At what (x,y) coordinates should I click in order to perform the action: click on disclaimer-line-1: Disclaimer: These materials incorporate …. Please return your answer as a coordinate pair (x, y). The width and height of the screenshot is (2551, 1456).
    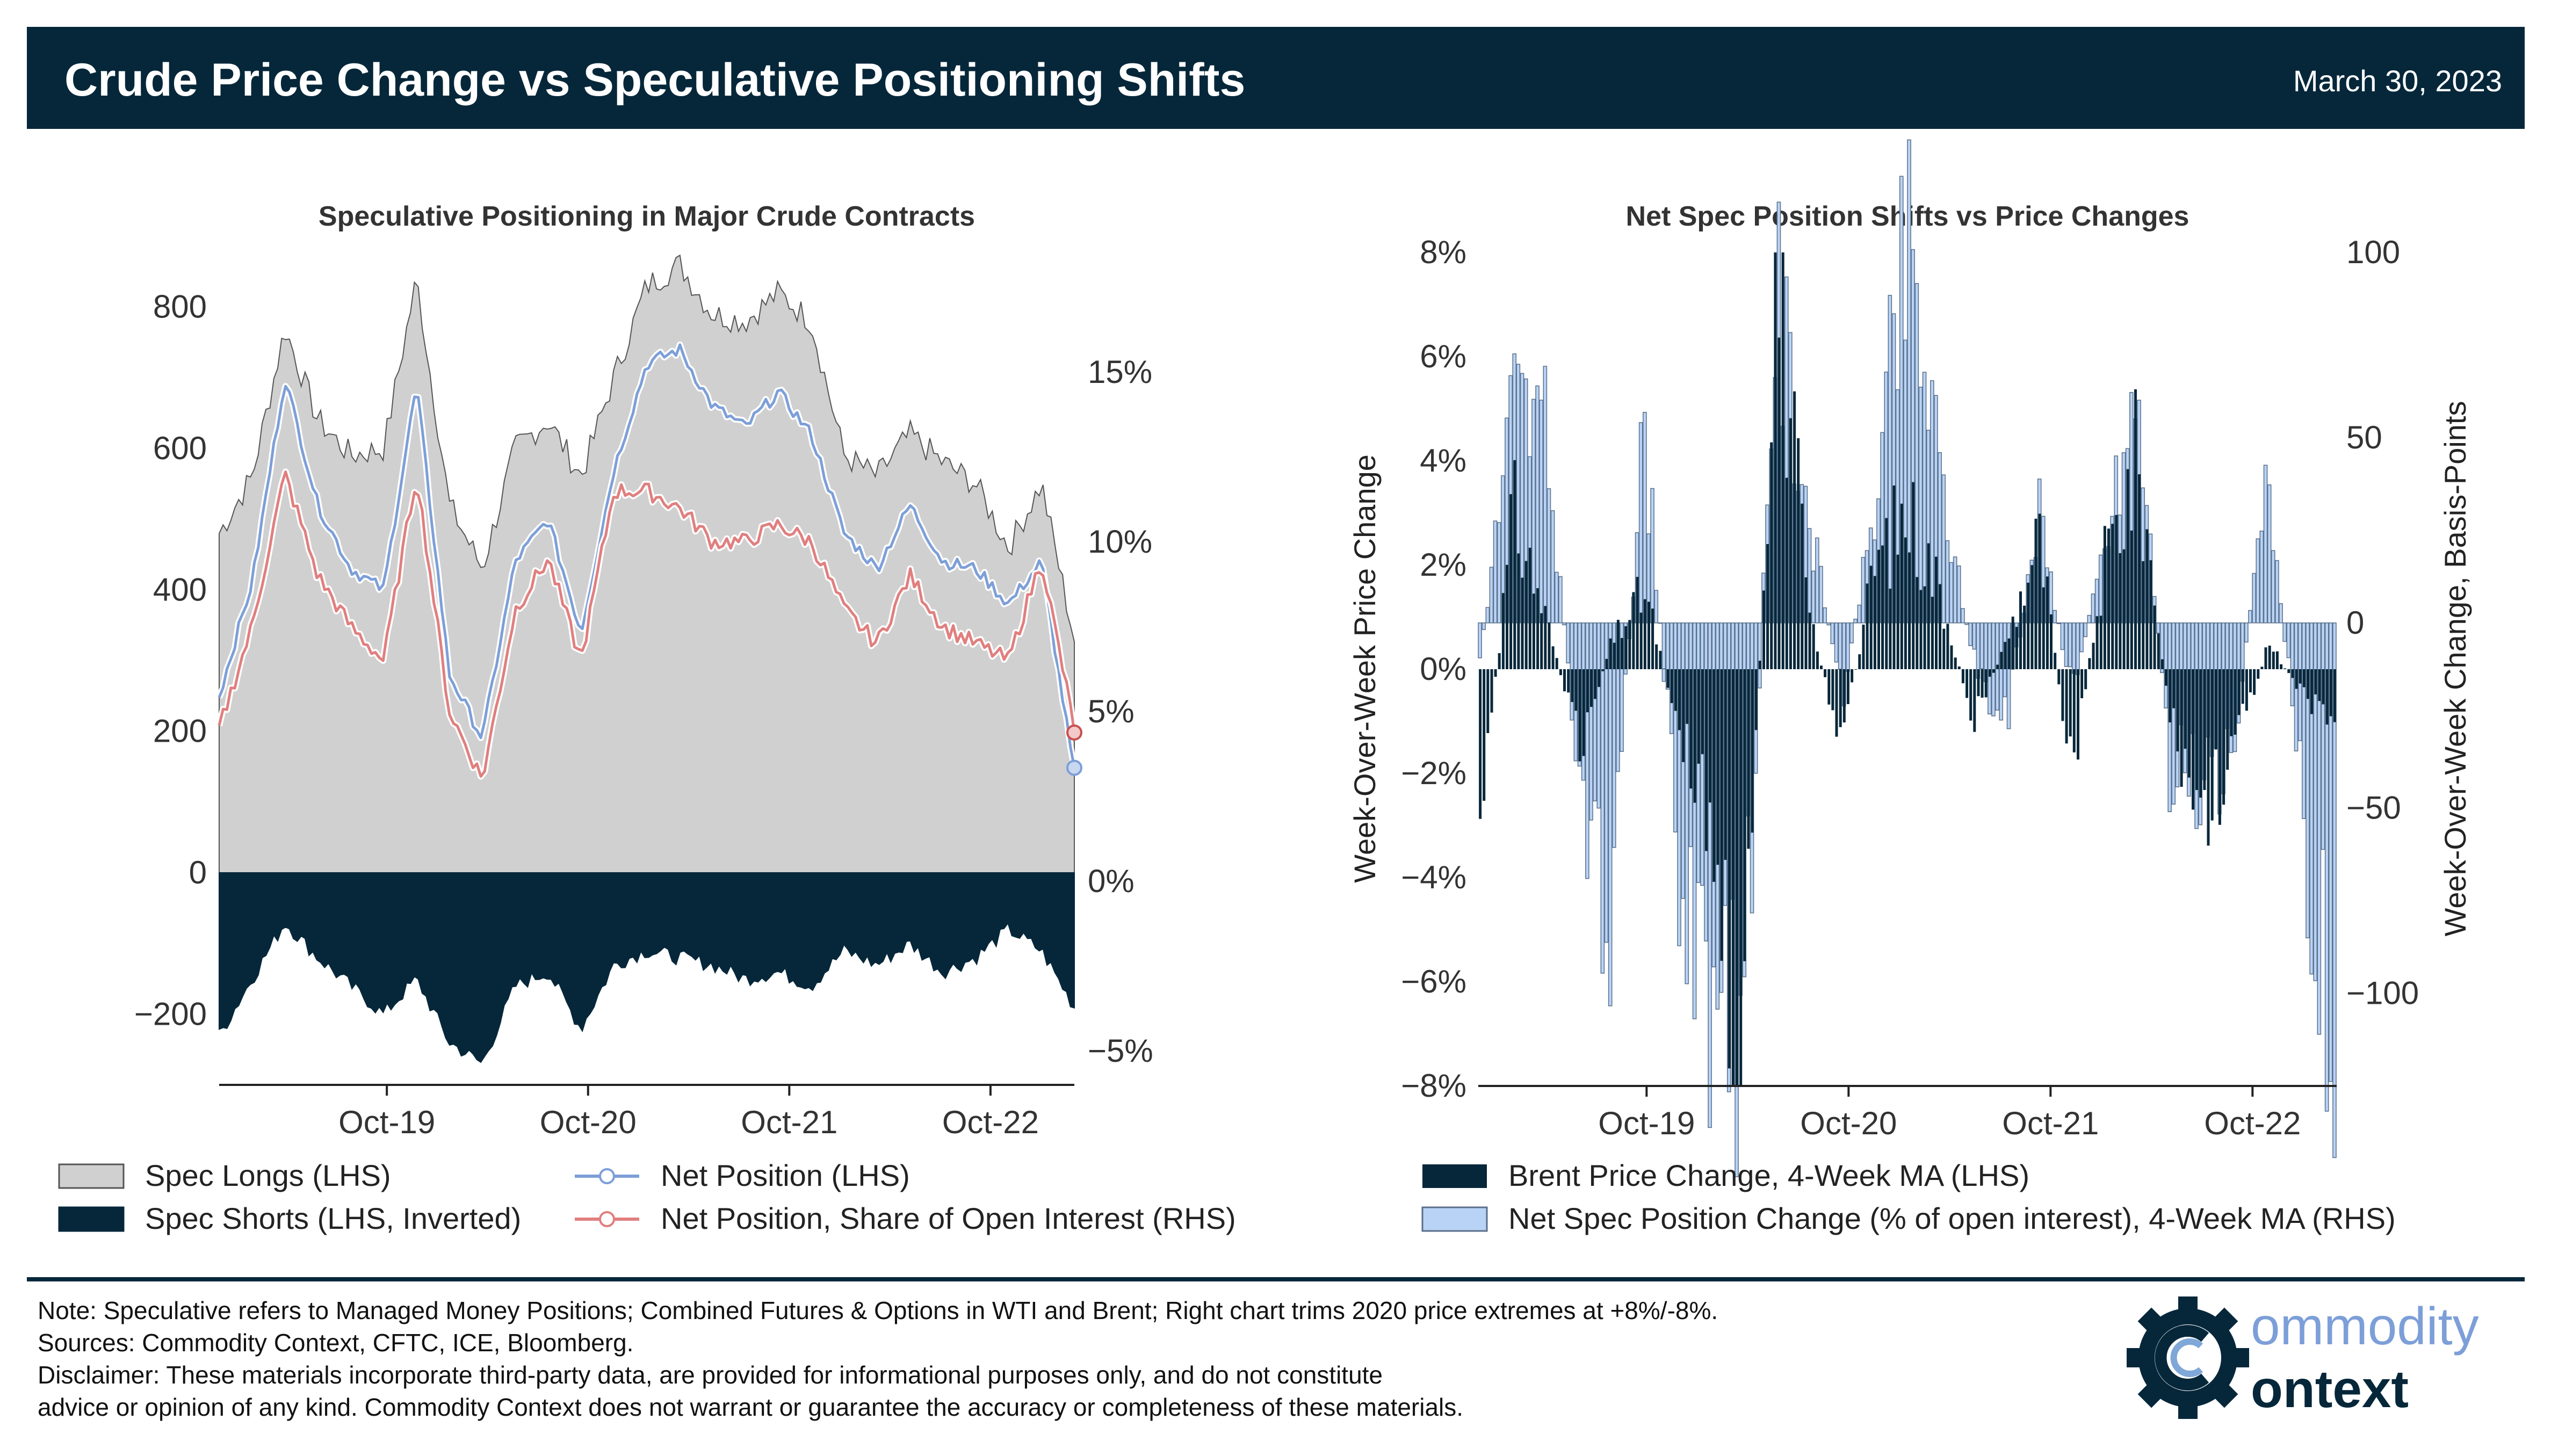
    Looking at the image, I should click on (710, 1375).